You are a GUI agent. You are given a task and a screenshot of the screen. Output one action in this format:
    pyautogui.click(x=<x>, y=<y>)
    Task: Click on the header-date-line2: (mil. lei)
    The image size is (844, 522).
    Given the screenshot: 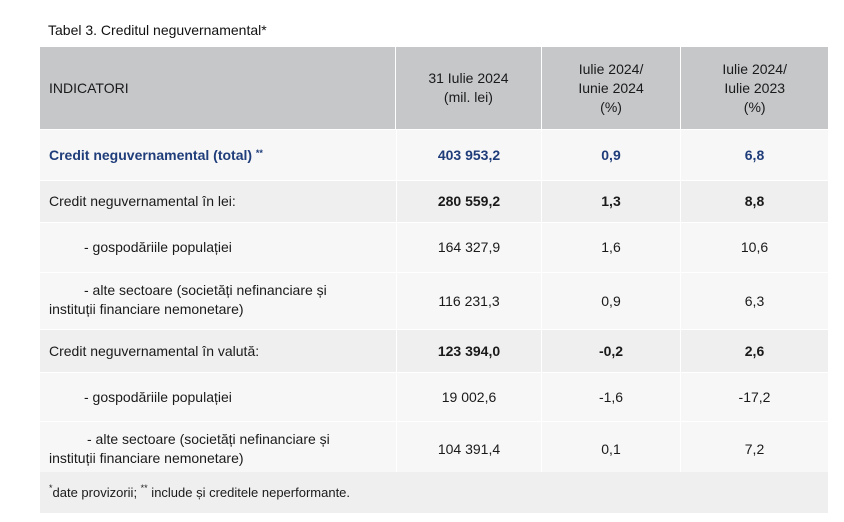 What is the action you would take?
    pyautogui.click(x=468, y=97)
    